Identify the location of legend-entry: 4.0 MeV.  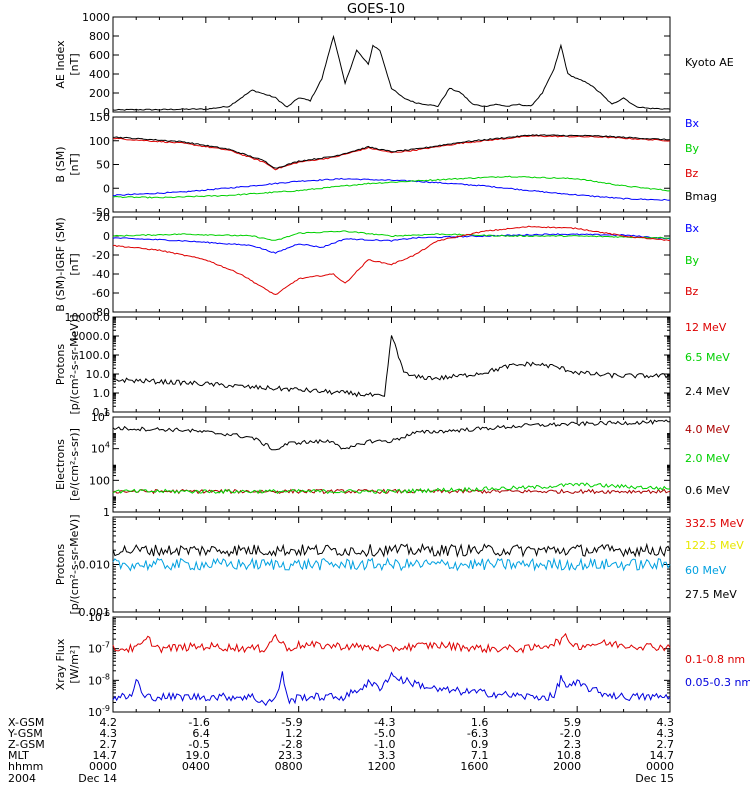
(707, 429).